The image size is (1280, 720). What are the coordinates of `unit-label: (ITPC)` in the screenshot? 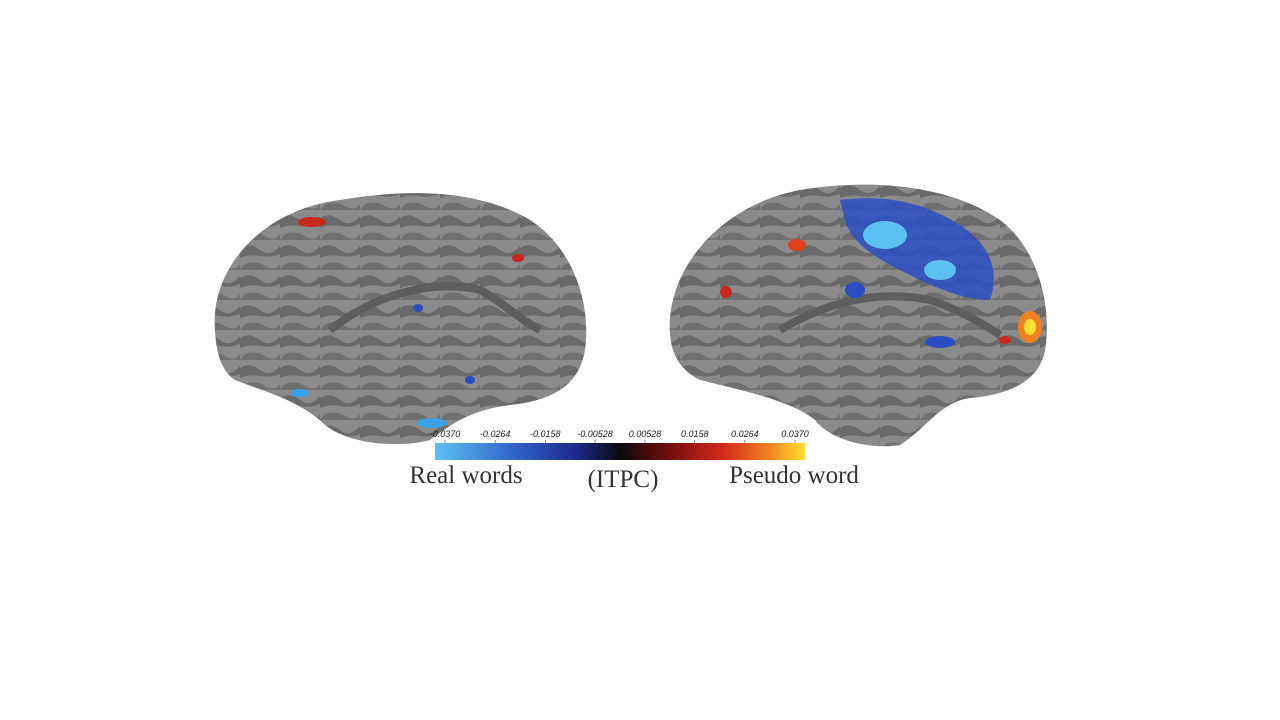 It's located at (623, 479).